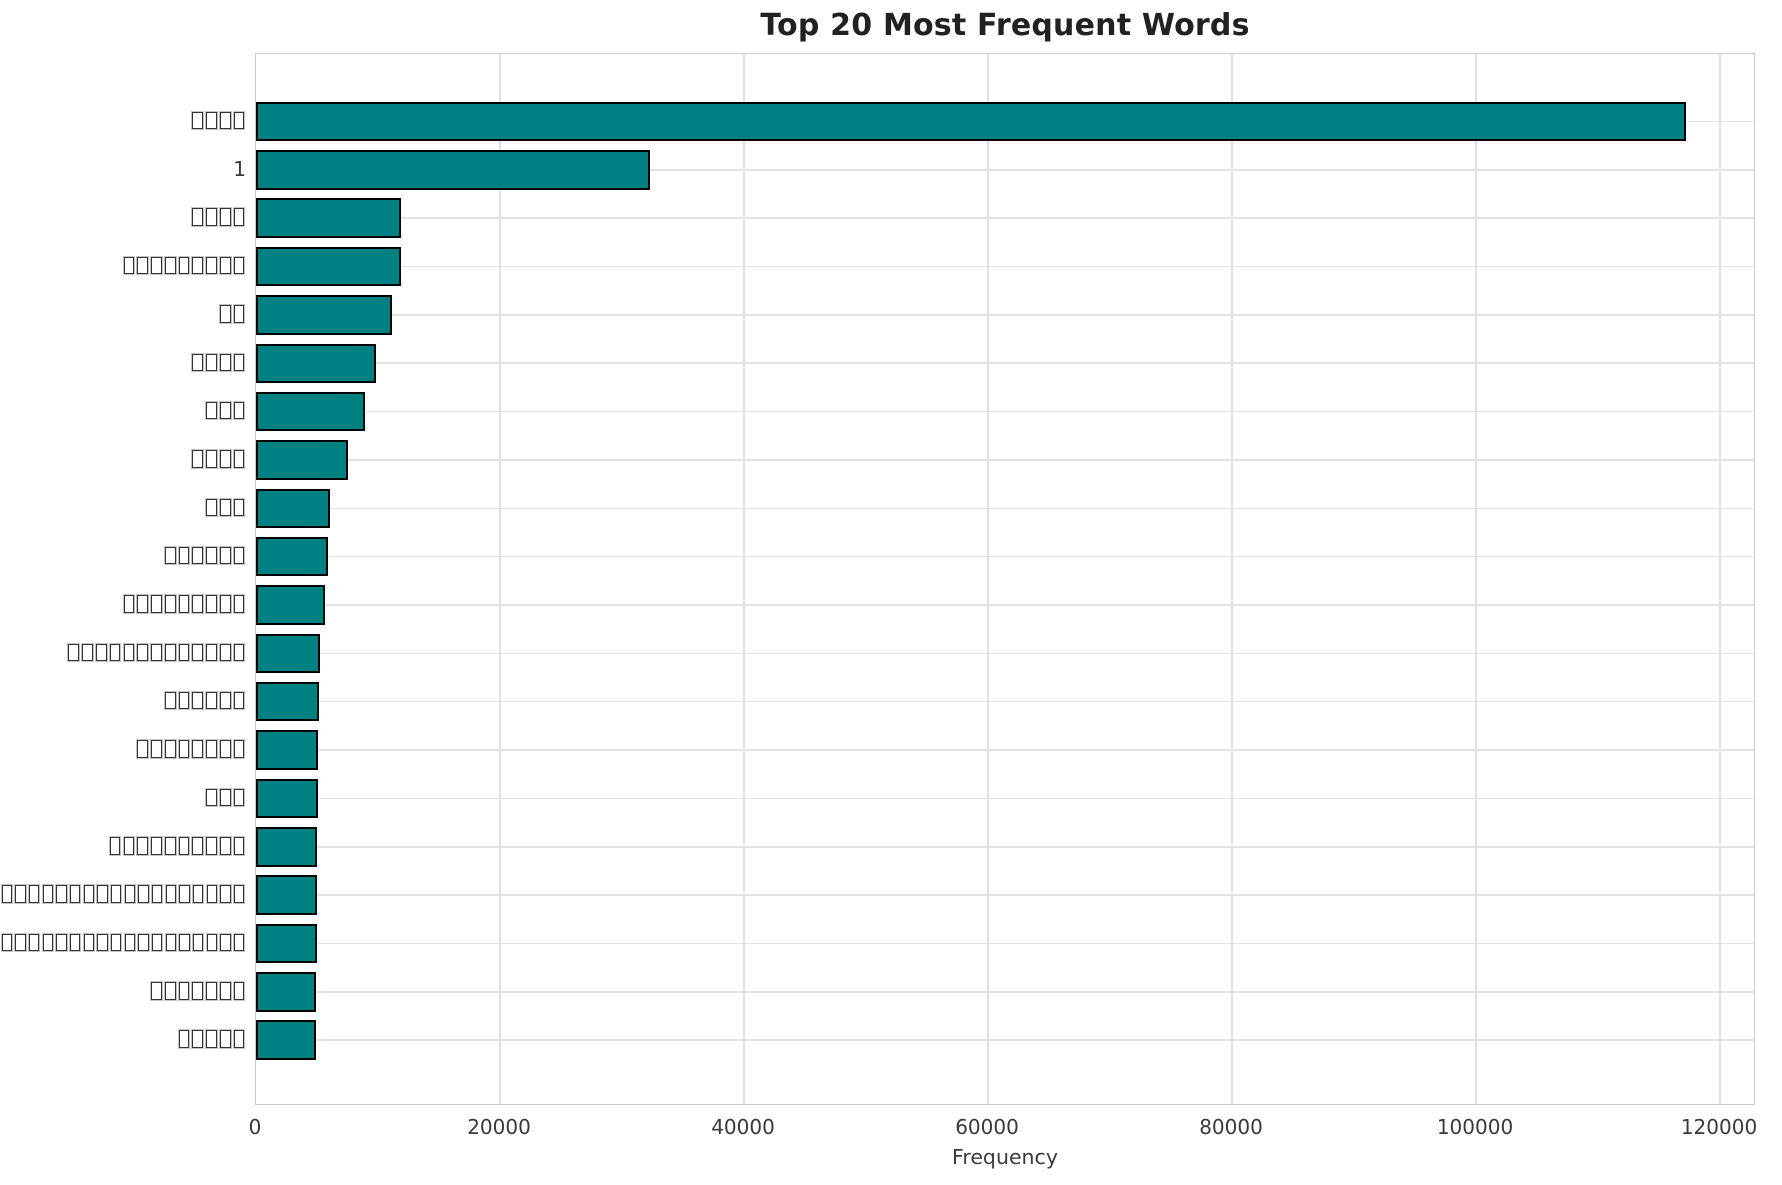 This screenshot has height=1185, width=1782. Describe the element at coordinates (1475, 1127) in the screenshot. I see `x-tick-label: 100000` at that location.